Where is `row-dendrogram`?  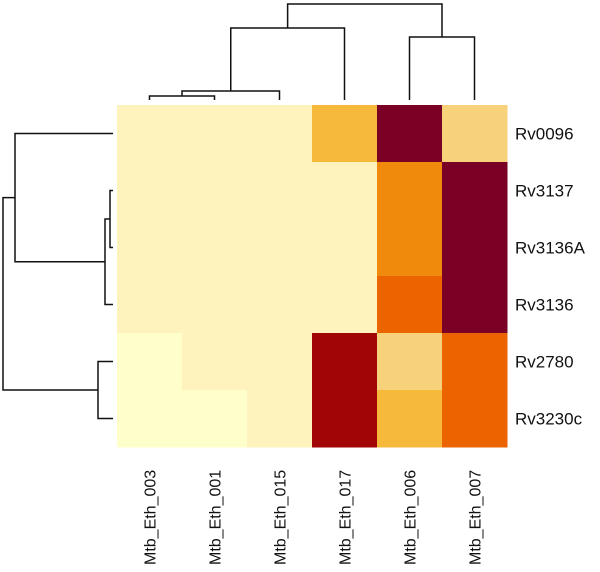 row-dendrogram is located at coordinates (57, 276).